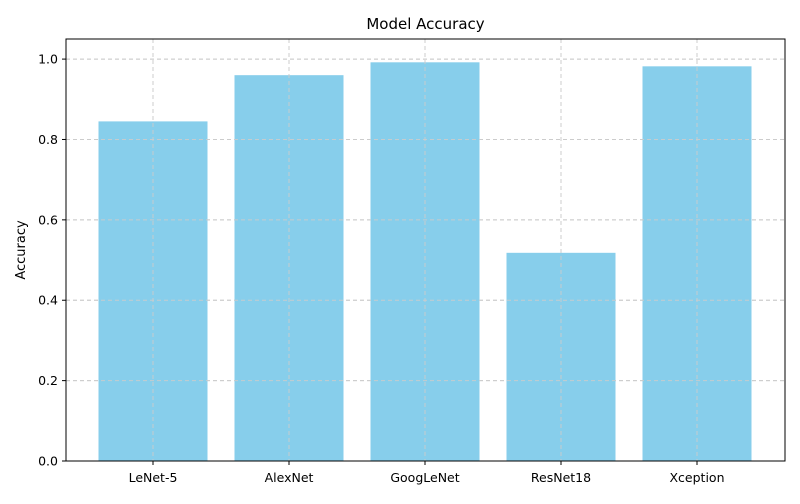  What do you see at coordinates (48, 139) in the screenshot?
I see `y-tick-label: 0.8` at bounding box center [48, 139].